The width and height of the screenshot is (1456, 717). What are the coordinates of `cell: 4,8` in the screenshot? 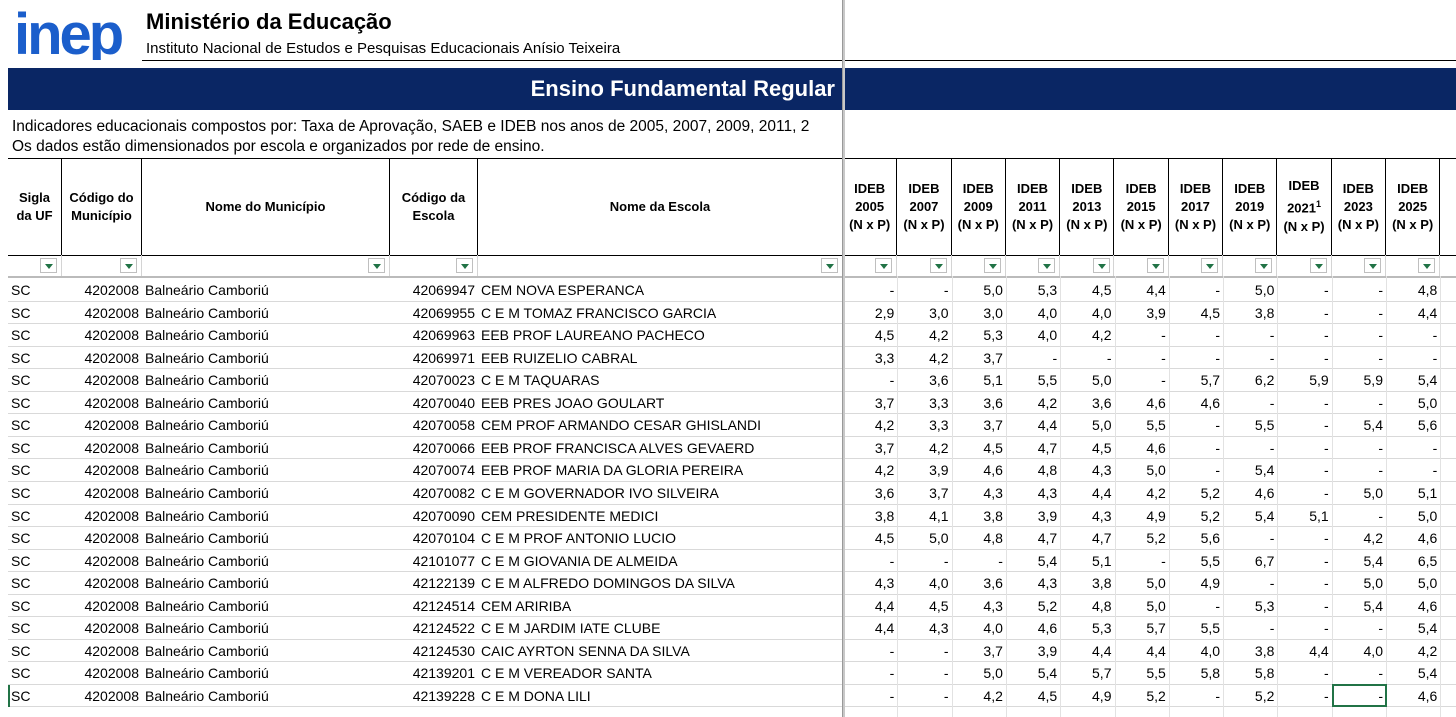 It's located at (1047, 470).